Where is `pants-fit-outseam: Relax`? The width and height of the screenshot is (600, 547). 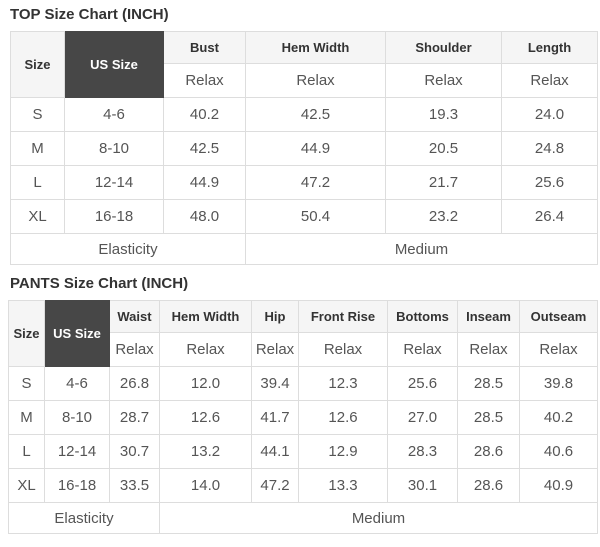
pants-fit-outseam: Relax is located at coordinates (558, 349).